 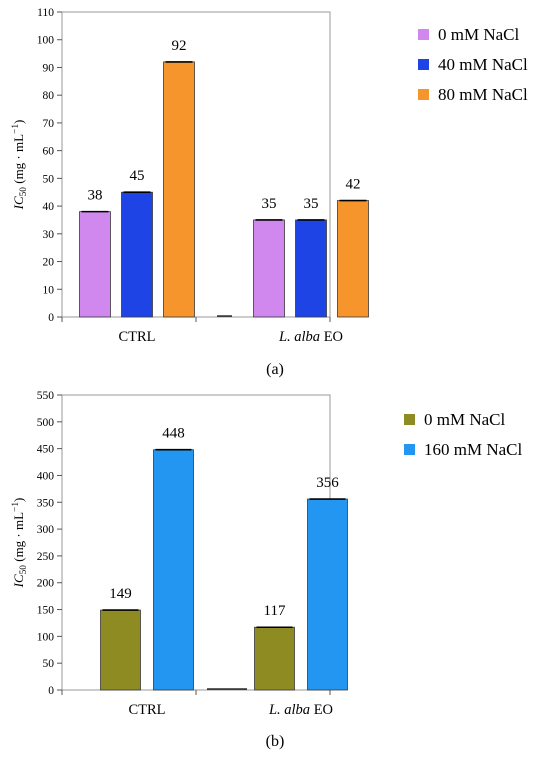 I want to click on y-tick-label: 60, so click(x=49, y=152).